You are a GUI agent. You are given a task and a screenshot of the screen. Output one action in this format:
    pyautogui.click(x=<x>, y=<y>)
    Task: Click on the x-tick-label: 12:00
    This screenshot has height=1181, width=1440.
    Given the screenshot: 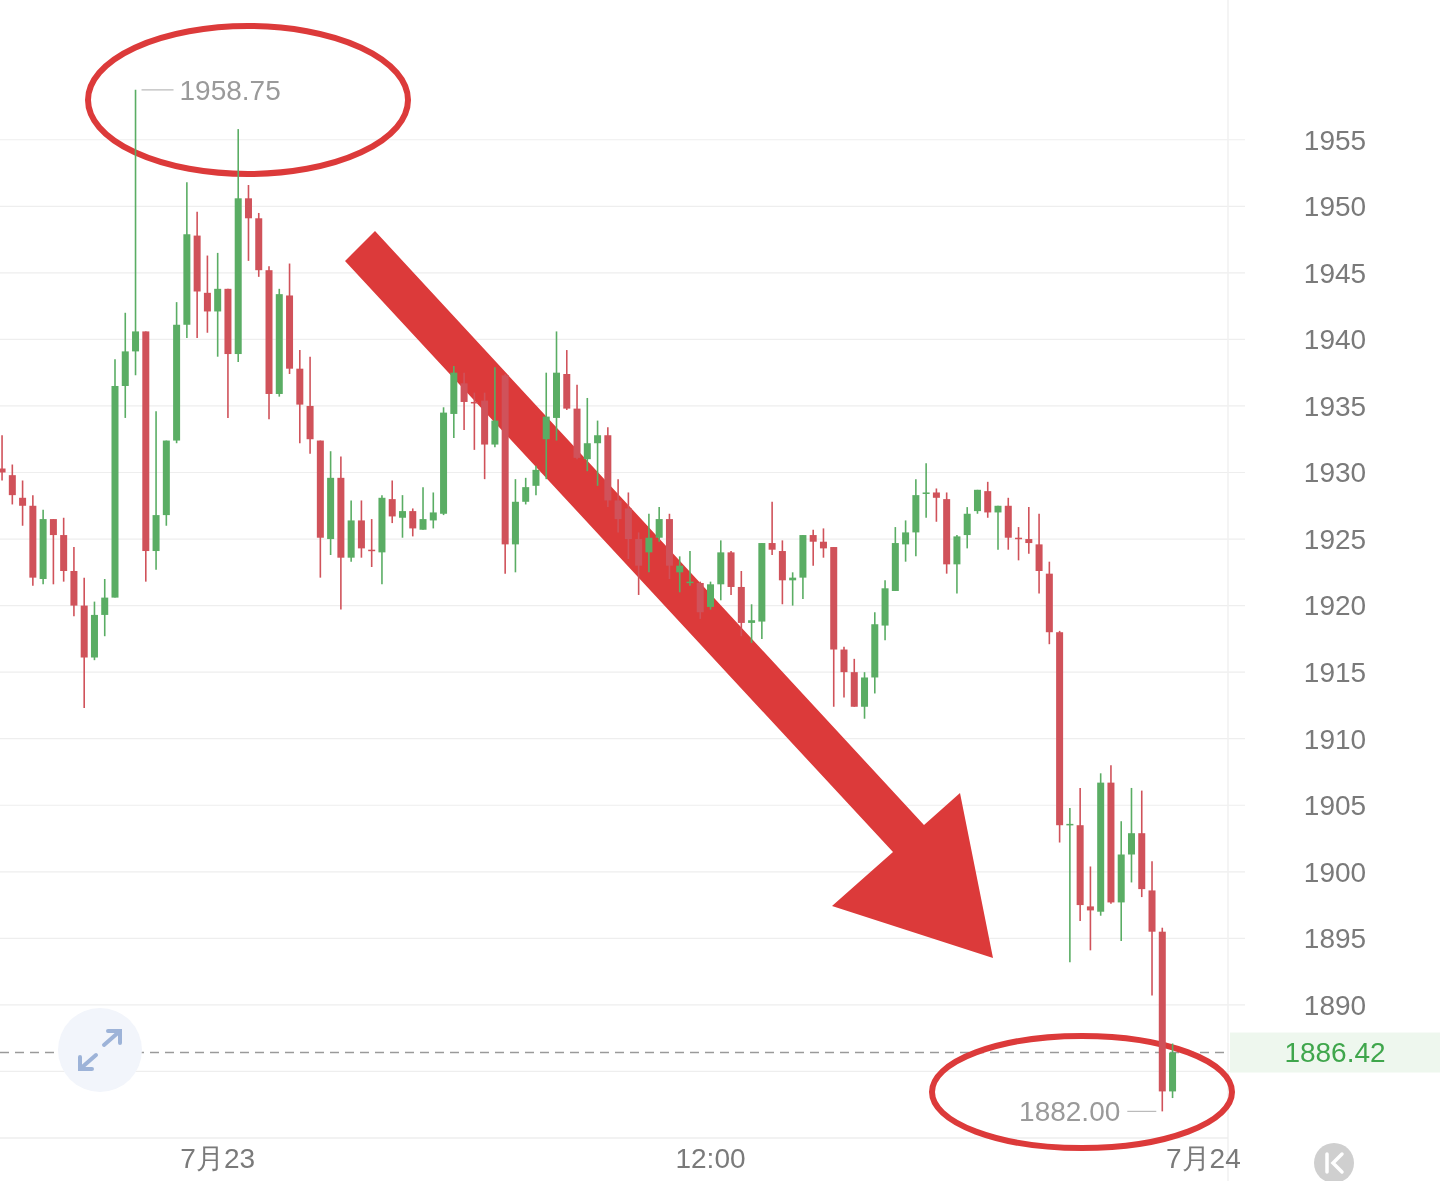 What is the action you would take?
    pyautogui.click(x=710, y=1158)
    